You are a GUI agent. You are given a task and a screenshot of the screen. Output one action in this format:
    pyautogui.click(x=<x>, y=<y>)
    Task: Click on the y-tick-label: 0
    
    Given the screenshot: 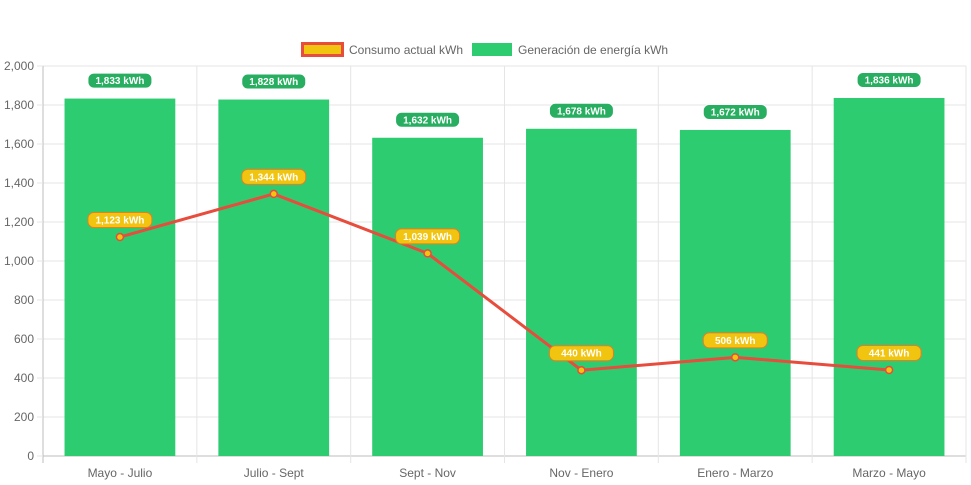 What is the action you would take?
    pyautogui.click(x=30, y=456)
    